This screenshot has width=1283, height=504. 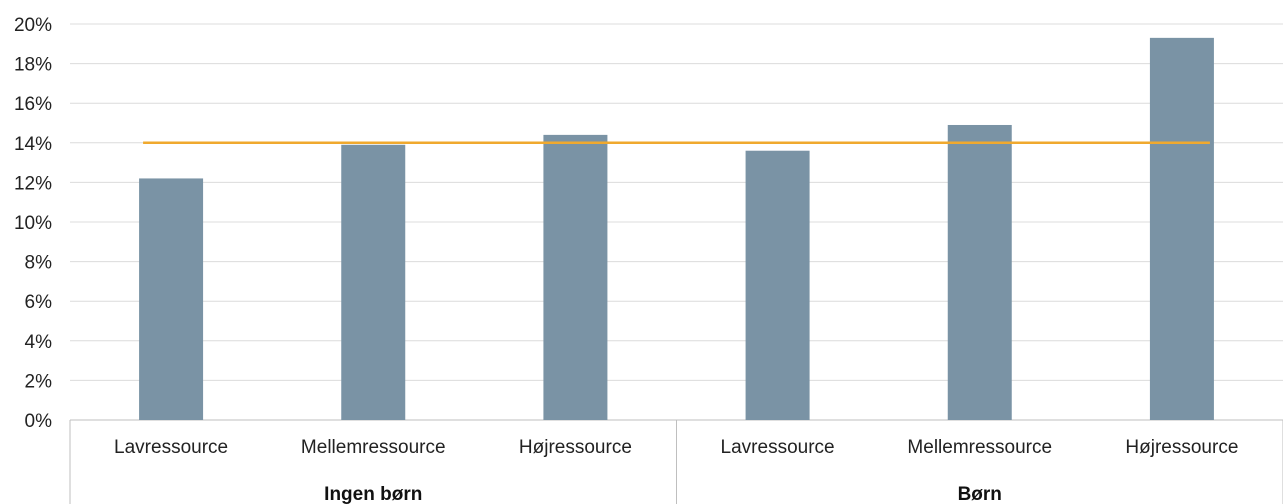 What do you see at coordinates (33, 65) in the screenshot?
I see `y-tick-label: 18%` at bounding box center [33, 65].